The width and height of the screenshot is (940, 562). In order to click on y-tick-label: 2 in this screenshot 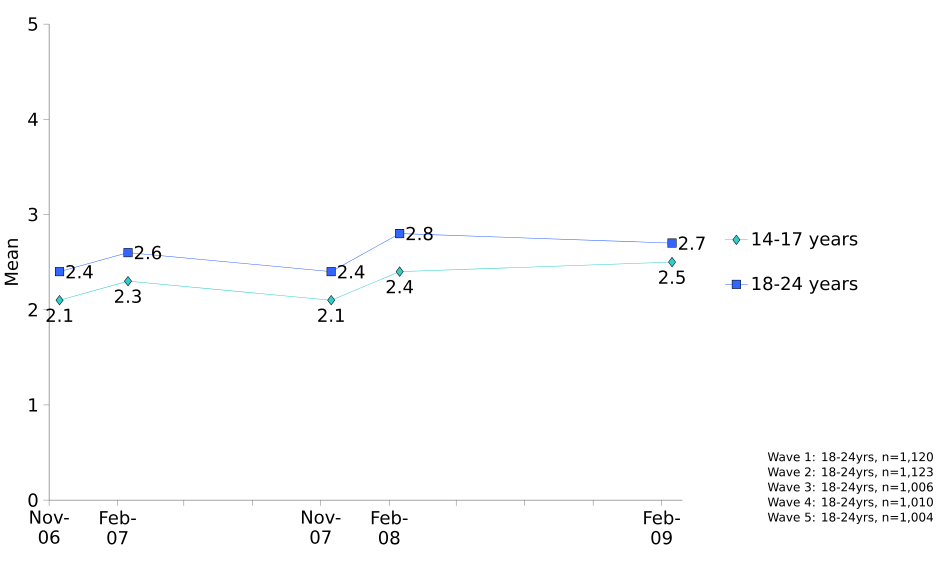, I will do `click(32, 309)`.